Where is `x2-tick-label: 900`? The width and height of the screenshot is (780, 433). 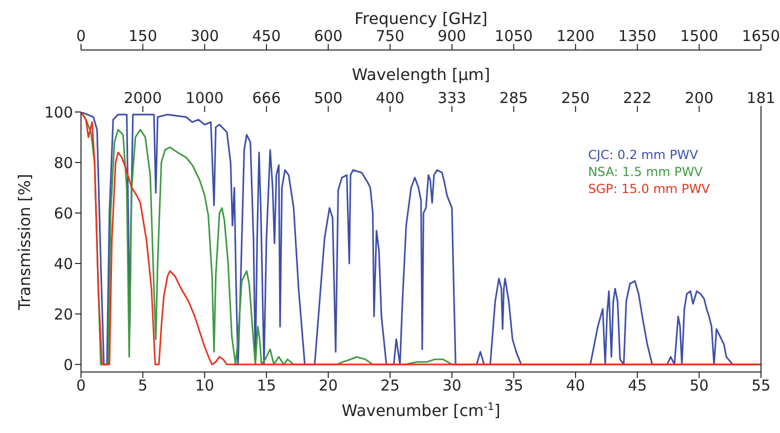
x2-tick-label: 900 is located at coordinates (452, 36).